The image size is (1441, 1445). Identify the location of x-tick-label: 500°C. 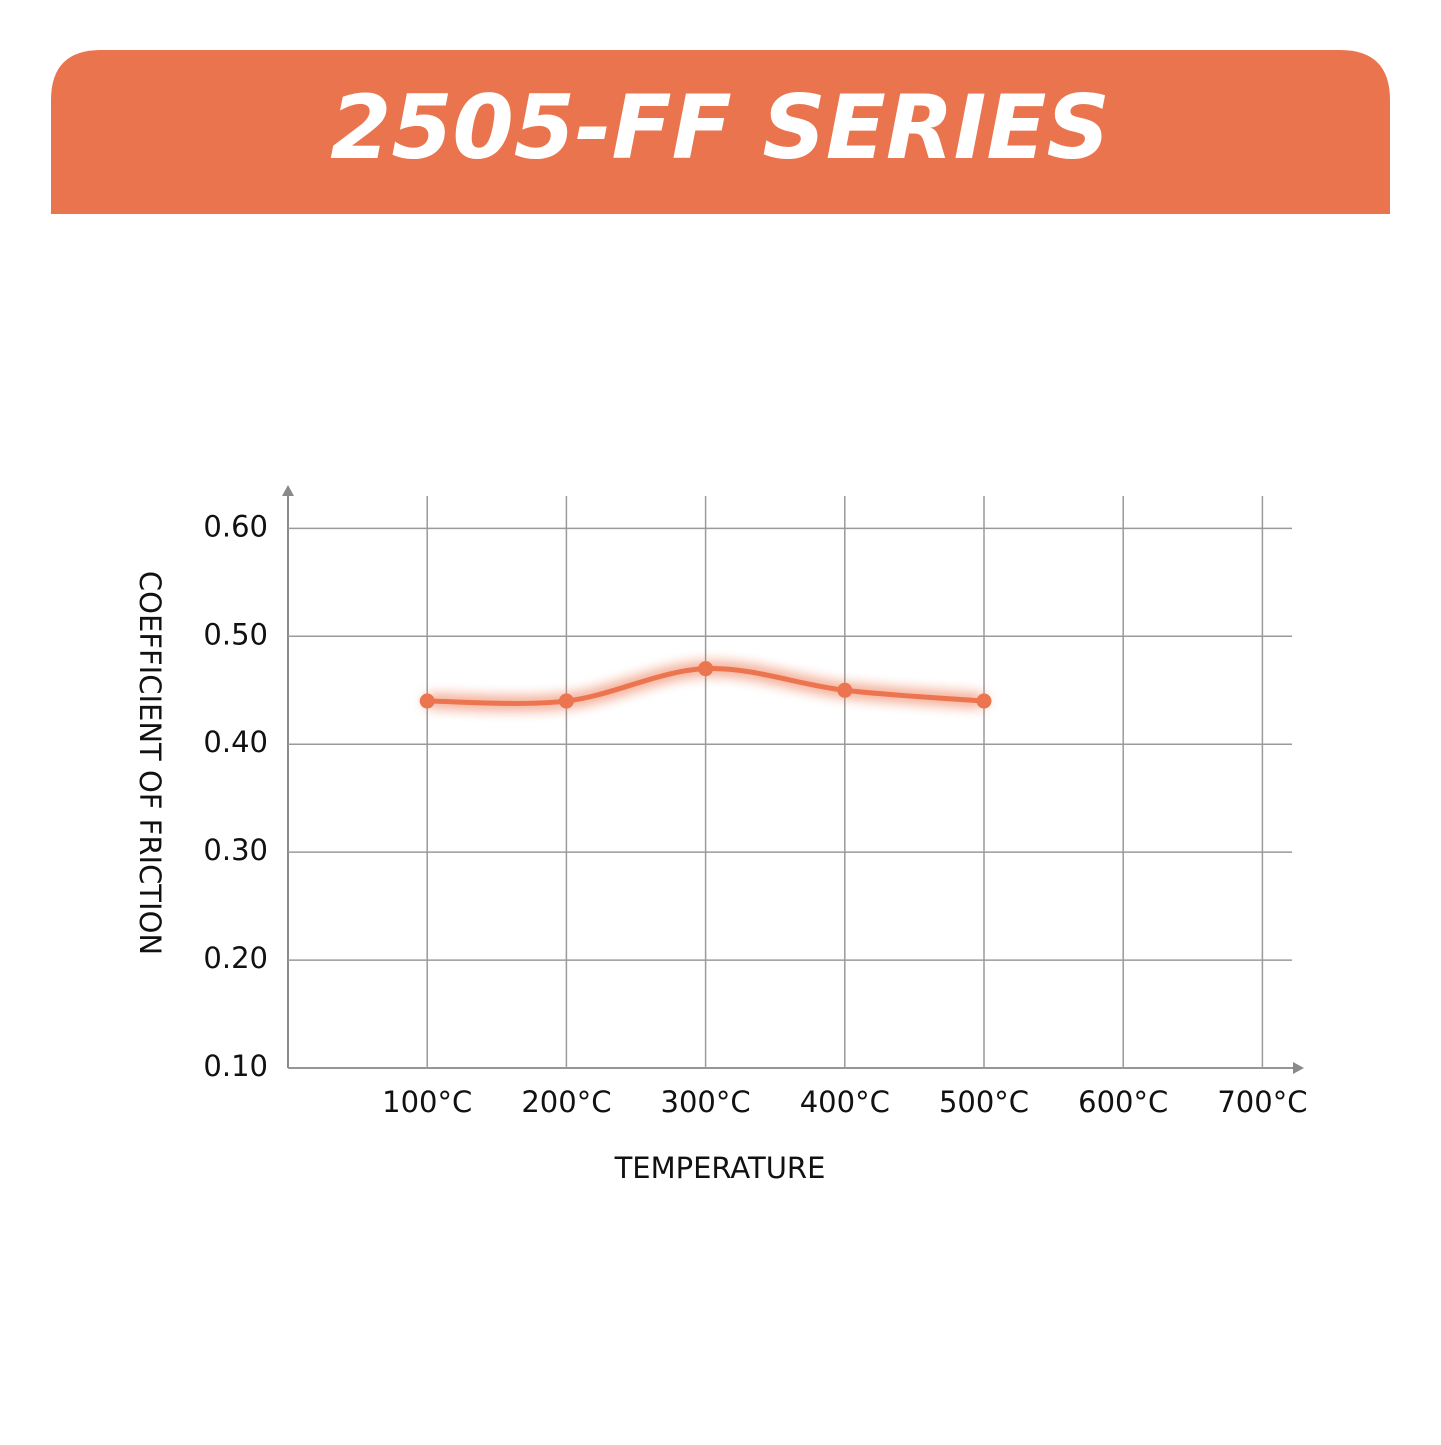
(984, 1102).